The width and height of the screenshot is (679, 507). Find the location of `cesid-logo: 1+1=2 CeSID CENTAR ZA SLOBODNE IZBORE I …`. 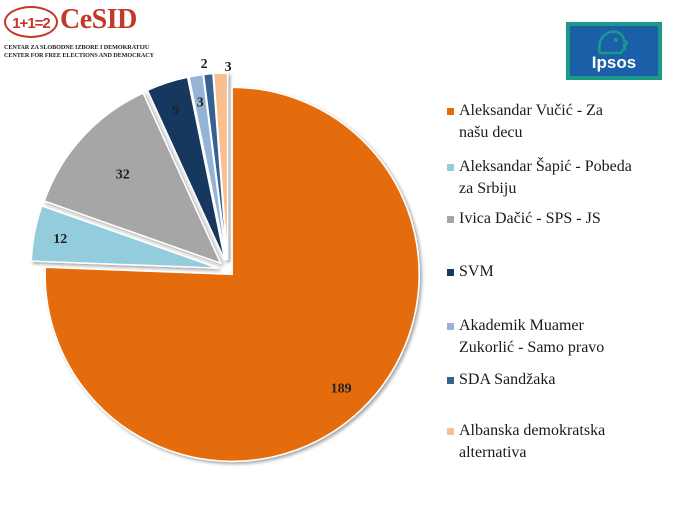

cesid-logo: 1+1=2 CeSID CENTAR ZA SLOBODNE IZBORE I … is located at coordinates (79, 34).